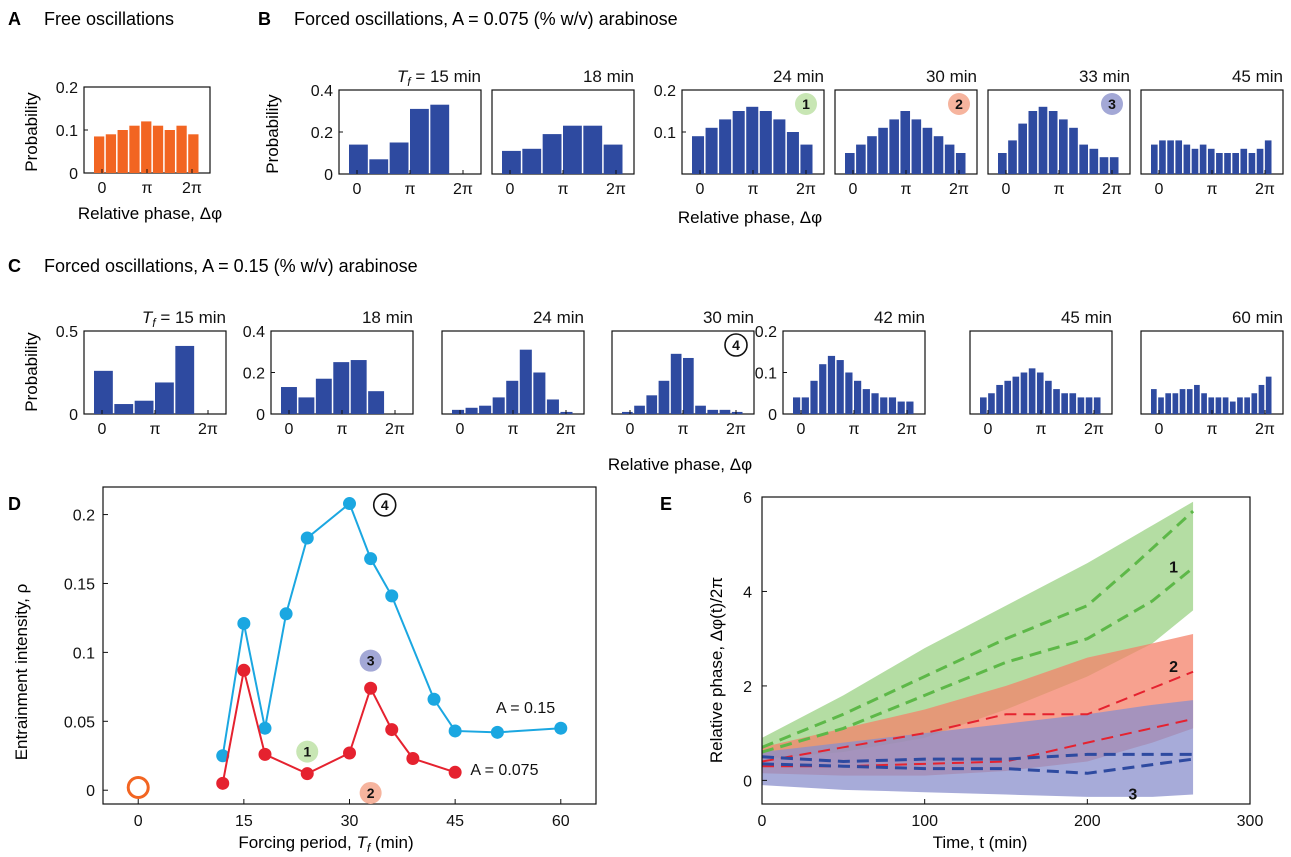 This screenshot has width=1291, height=857. I want to click on panel-a-ylabel: Probability, so click(31, 132).